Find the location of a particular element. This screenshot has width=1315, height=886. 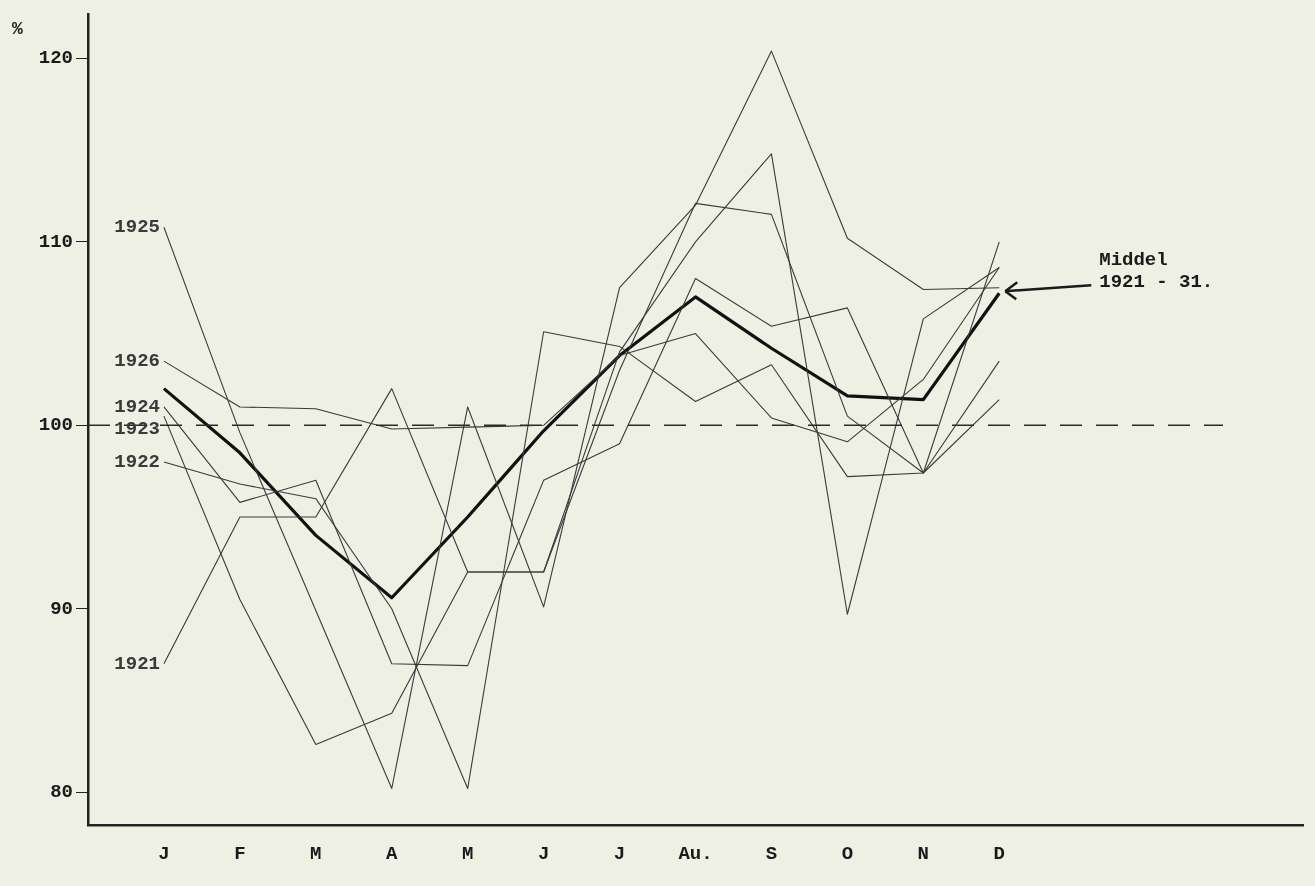

x-tick-label: F is located at coordinates (240, 854).